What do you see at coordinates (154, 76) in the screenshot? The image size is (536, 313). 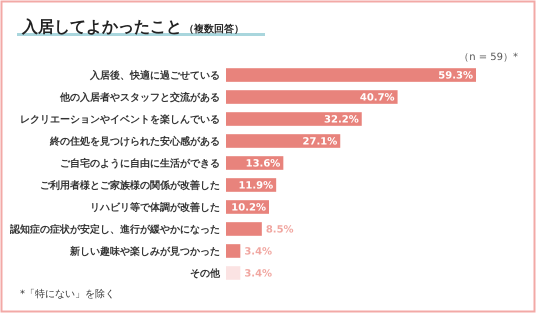 I see `y-tick-label: 入居後、快適に過ごせている` at bounding box center [154, 76].